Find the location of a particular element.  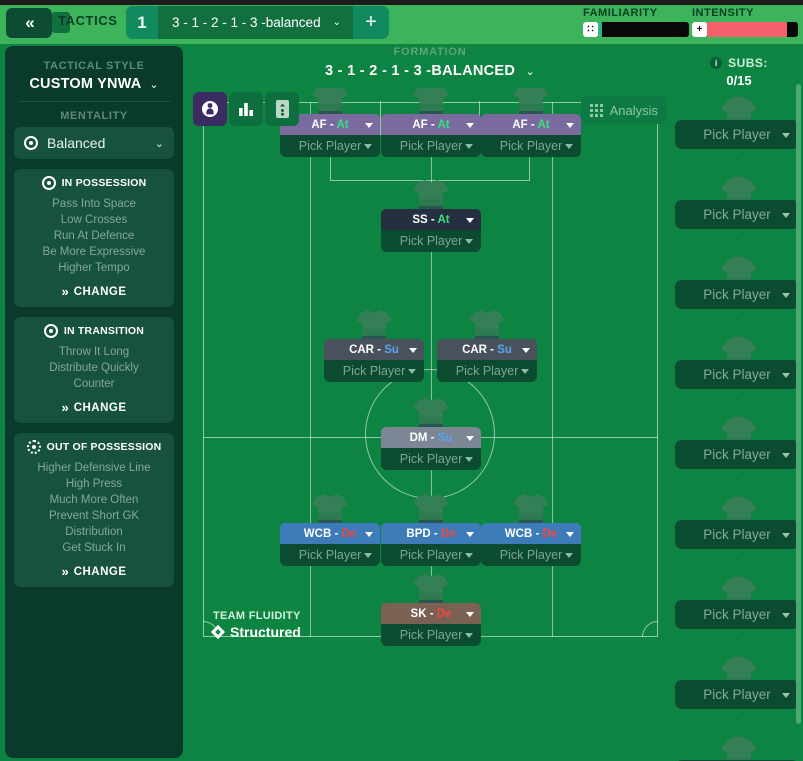

mentality-value: Balanced is located at coordinates (76, 143).